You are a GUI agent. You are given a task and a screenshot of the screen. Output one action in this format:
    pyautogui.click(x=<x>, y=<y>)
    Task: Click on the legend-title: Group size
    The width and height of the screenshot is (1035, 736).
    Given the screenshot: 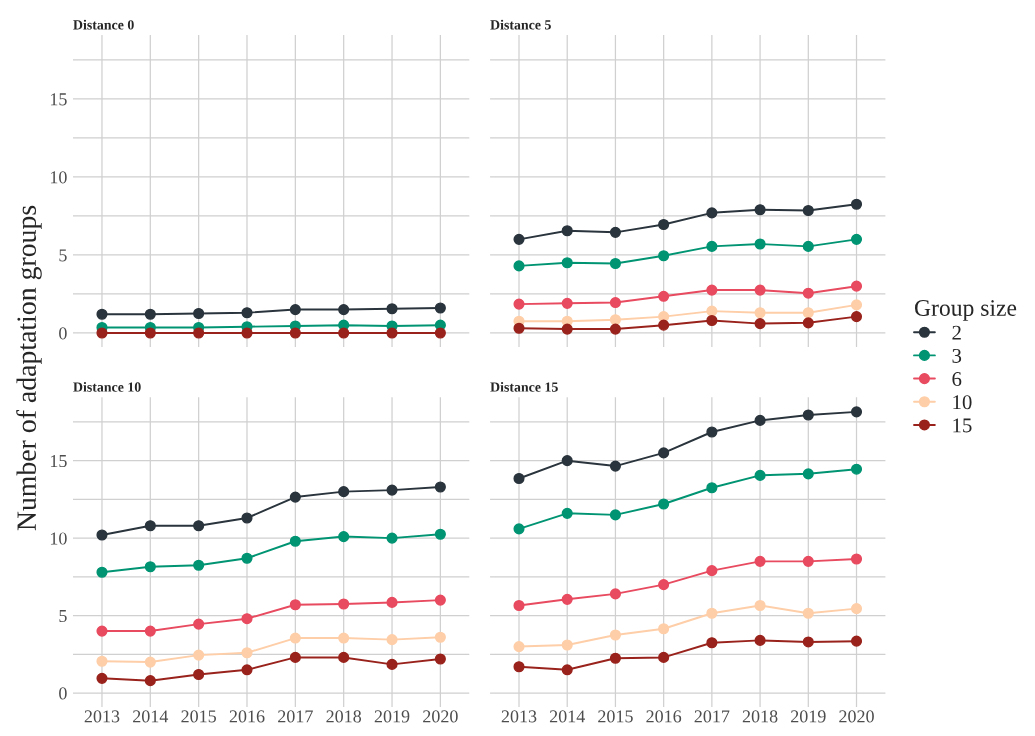 What is the action you would take?
    pyautogui.click(x=966, y=310)
    